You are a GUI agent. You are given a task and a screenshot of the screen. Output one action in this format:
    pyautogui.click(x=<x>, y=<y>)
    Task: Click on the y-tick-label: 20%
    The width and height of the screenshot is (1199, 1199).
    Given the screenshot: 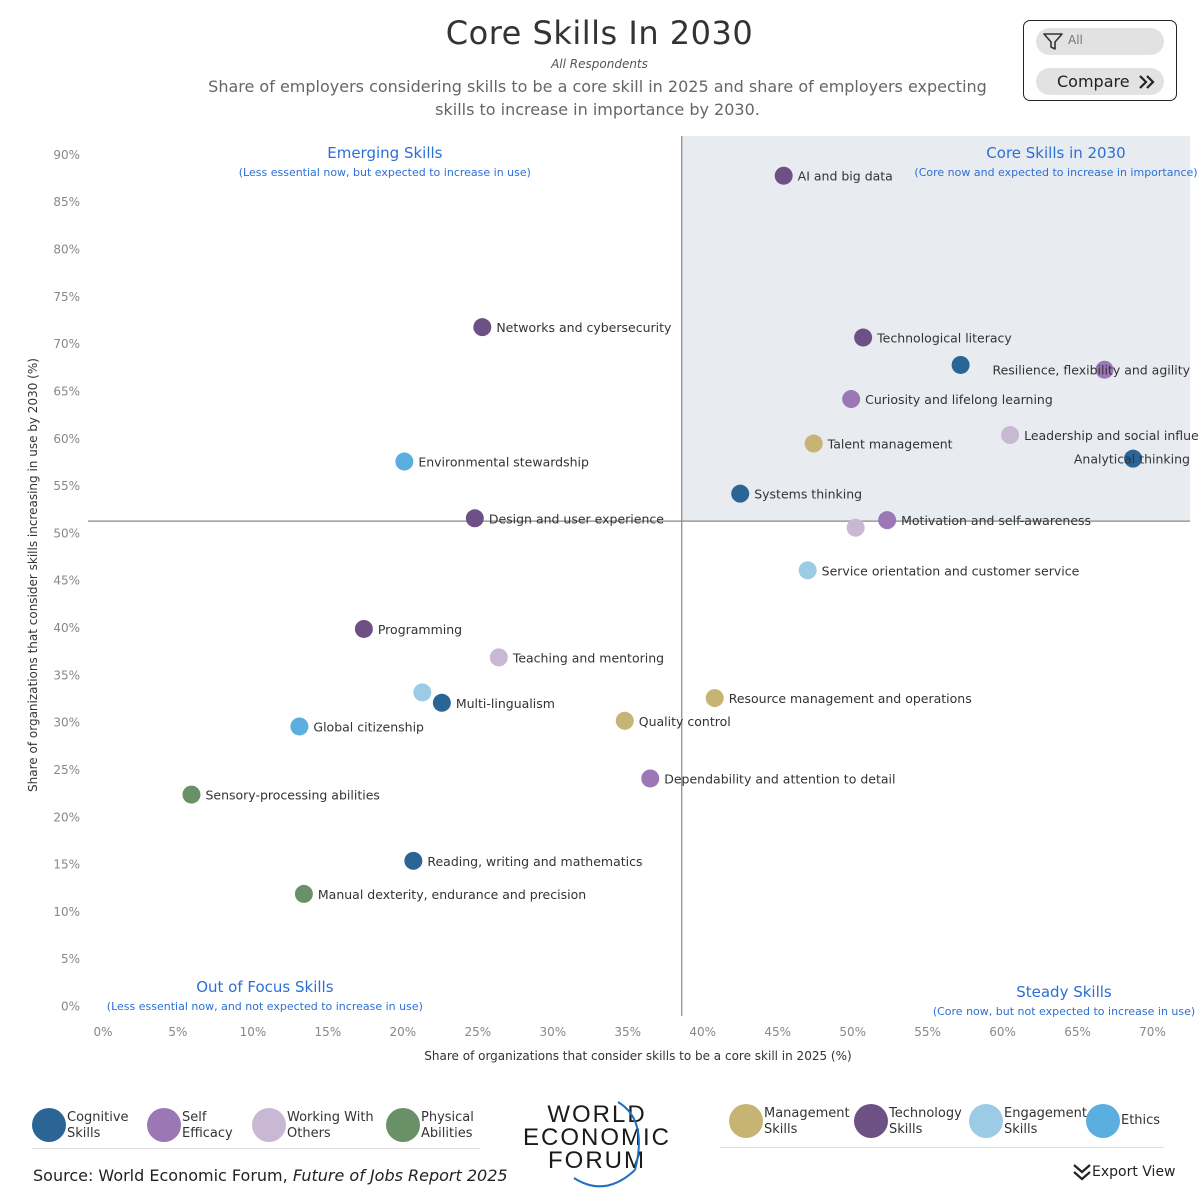 What is the action you would take?
    pyautogui.click(x=66, y=817)
    